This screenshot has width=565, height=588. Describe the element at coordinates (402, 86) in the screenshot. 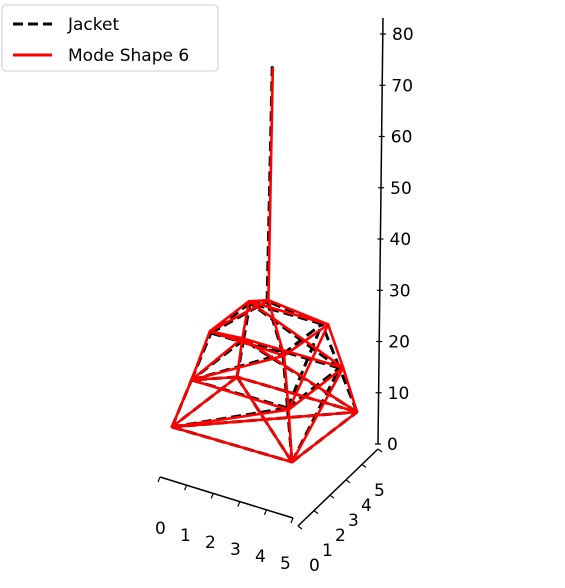

I see `z-tick-label: 70` at that location.